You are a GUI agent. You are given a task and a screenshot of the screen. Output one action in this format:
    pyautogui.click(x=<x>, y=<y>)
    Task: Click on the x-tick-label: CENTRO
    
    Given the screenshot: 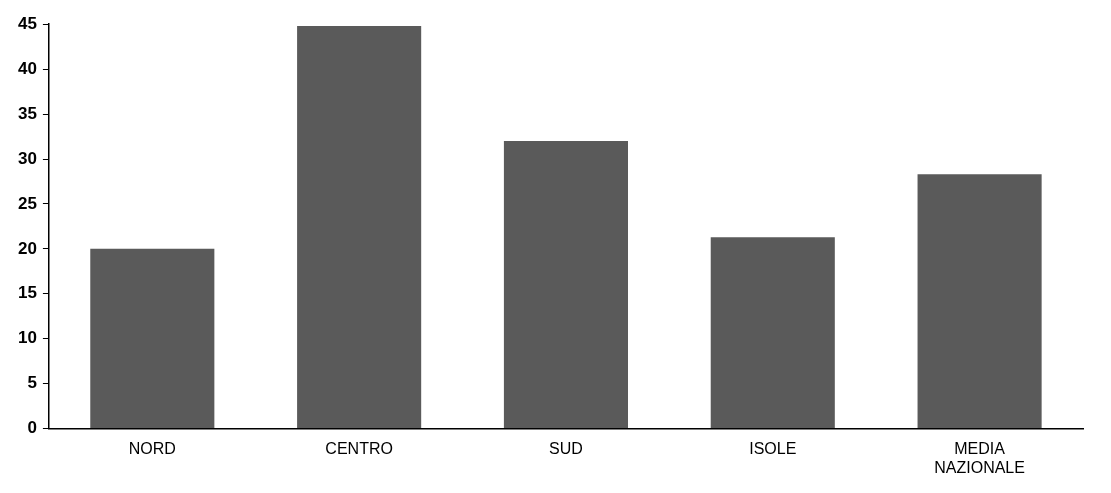 What is the action you would take?
    pyautogui.click(x=359, y=448)
    